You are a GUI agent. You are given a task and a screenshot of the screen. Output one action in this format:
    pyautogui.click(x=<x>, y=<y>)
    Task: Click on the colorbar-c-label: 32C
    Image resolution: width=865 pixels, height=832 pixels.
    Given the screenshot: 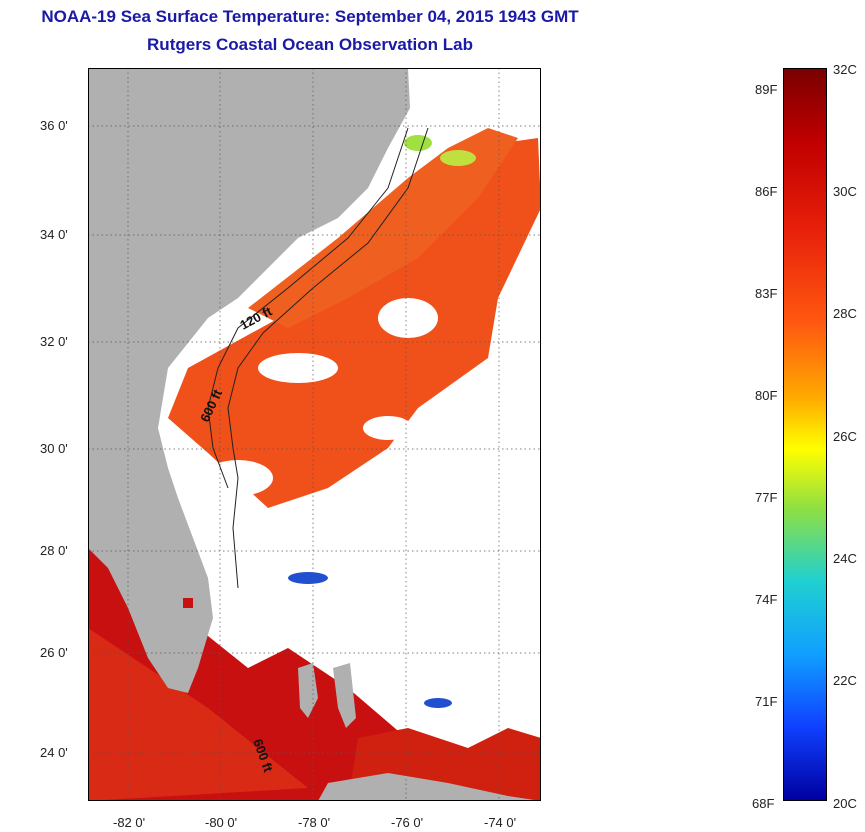 What is the action you would take?
    pyautogui.click(x=845, y=69)
    